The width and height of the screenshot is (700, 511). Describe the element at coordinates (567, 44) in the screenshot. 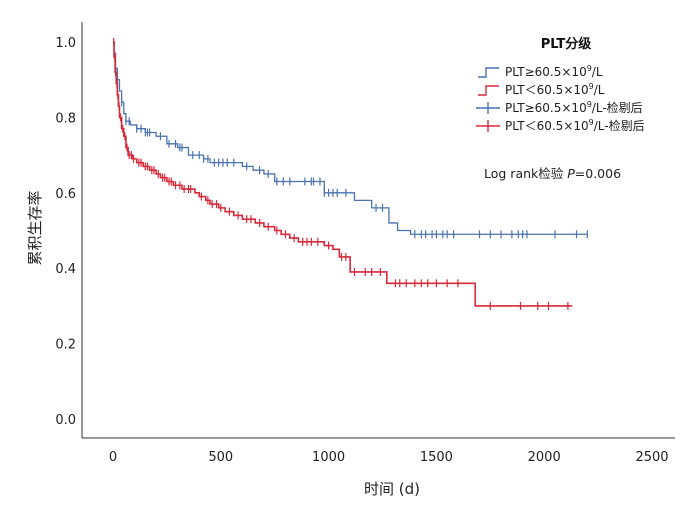

I see `legend-title: PLT分级` at that location.